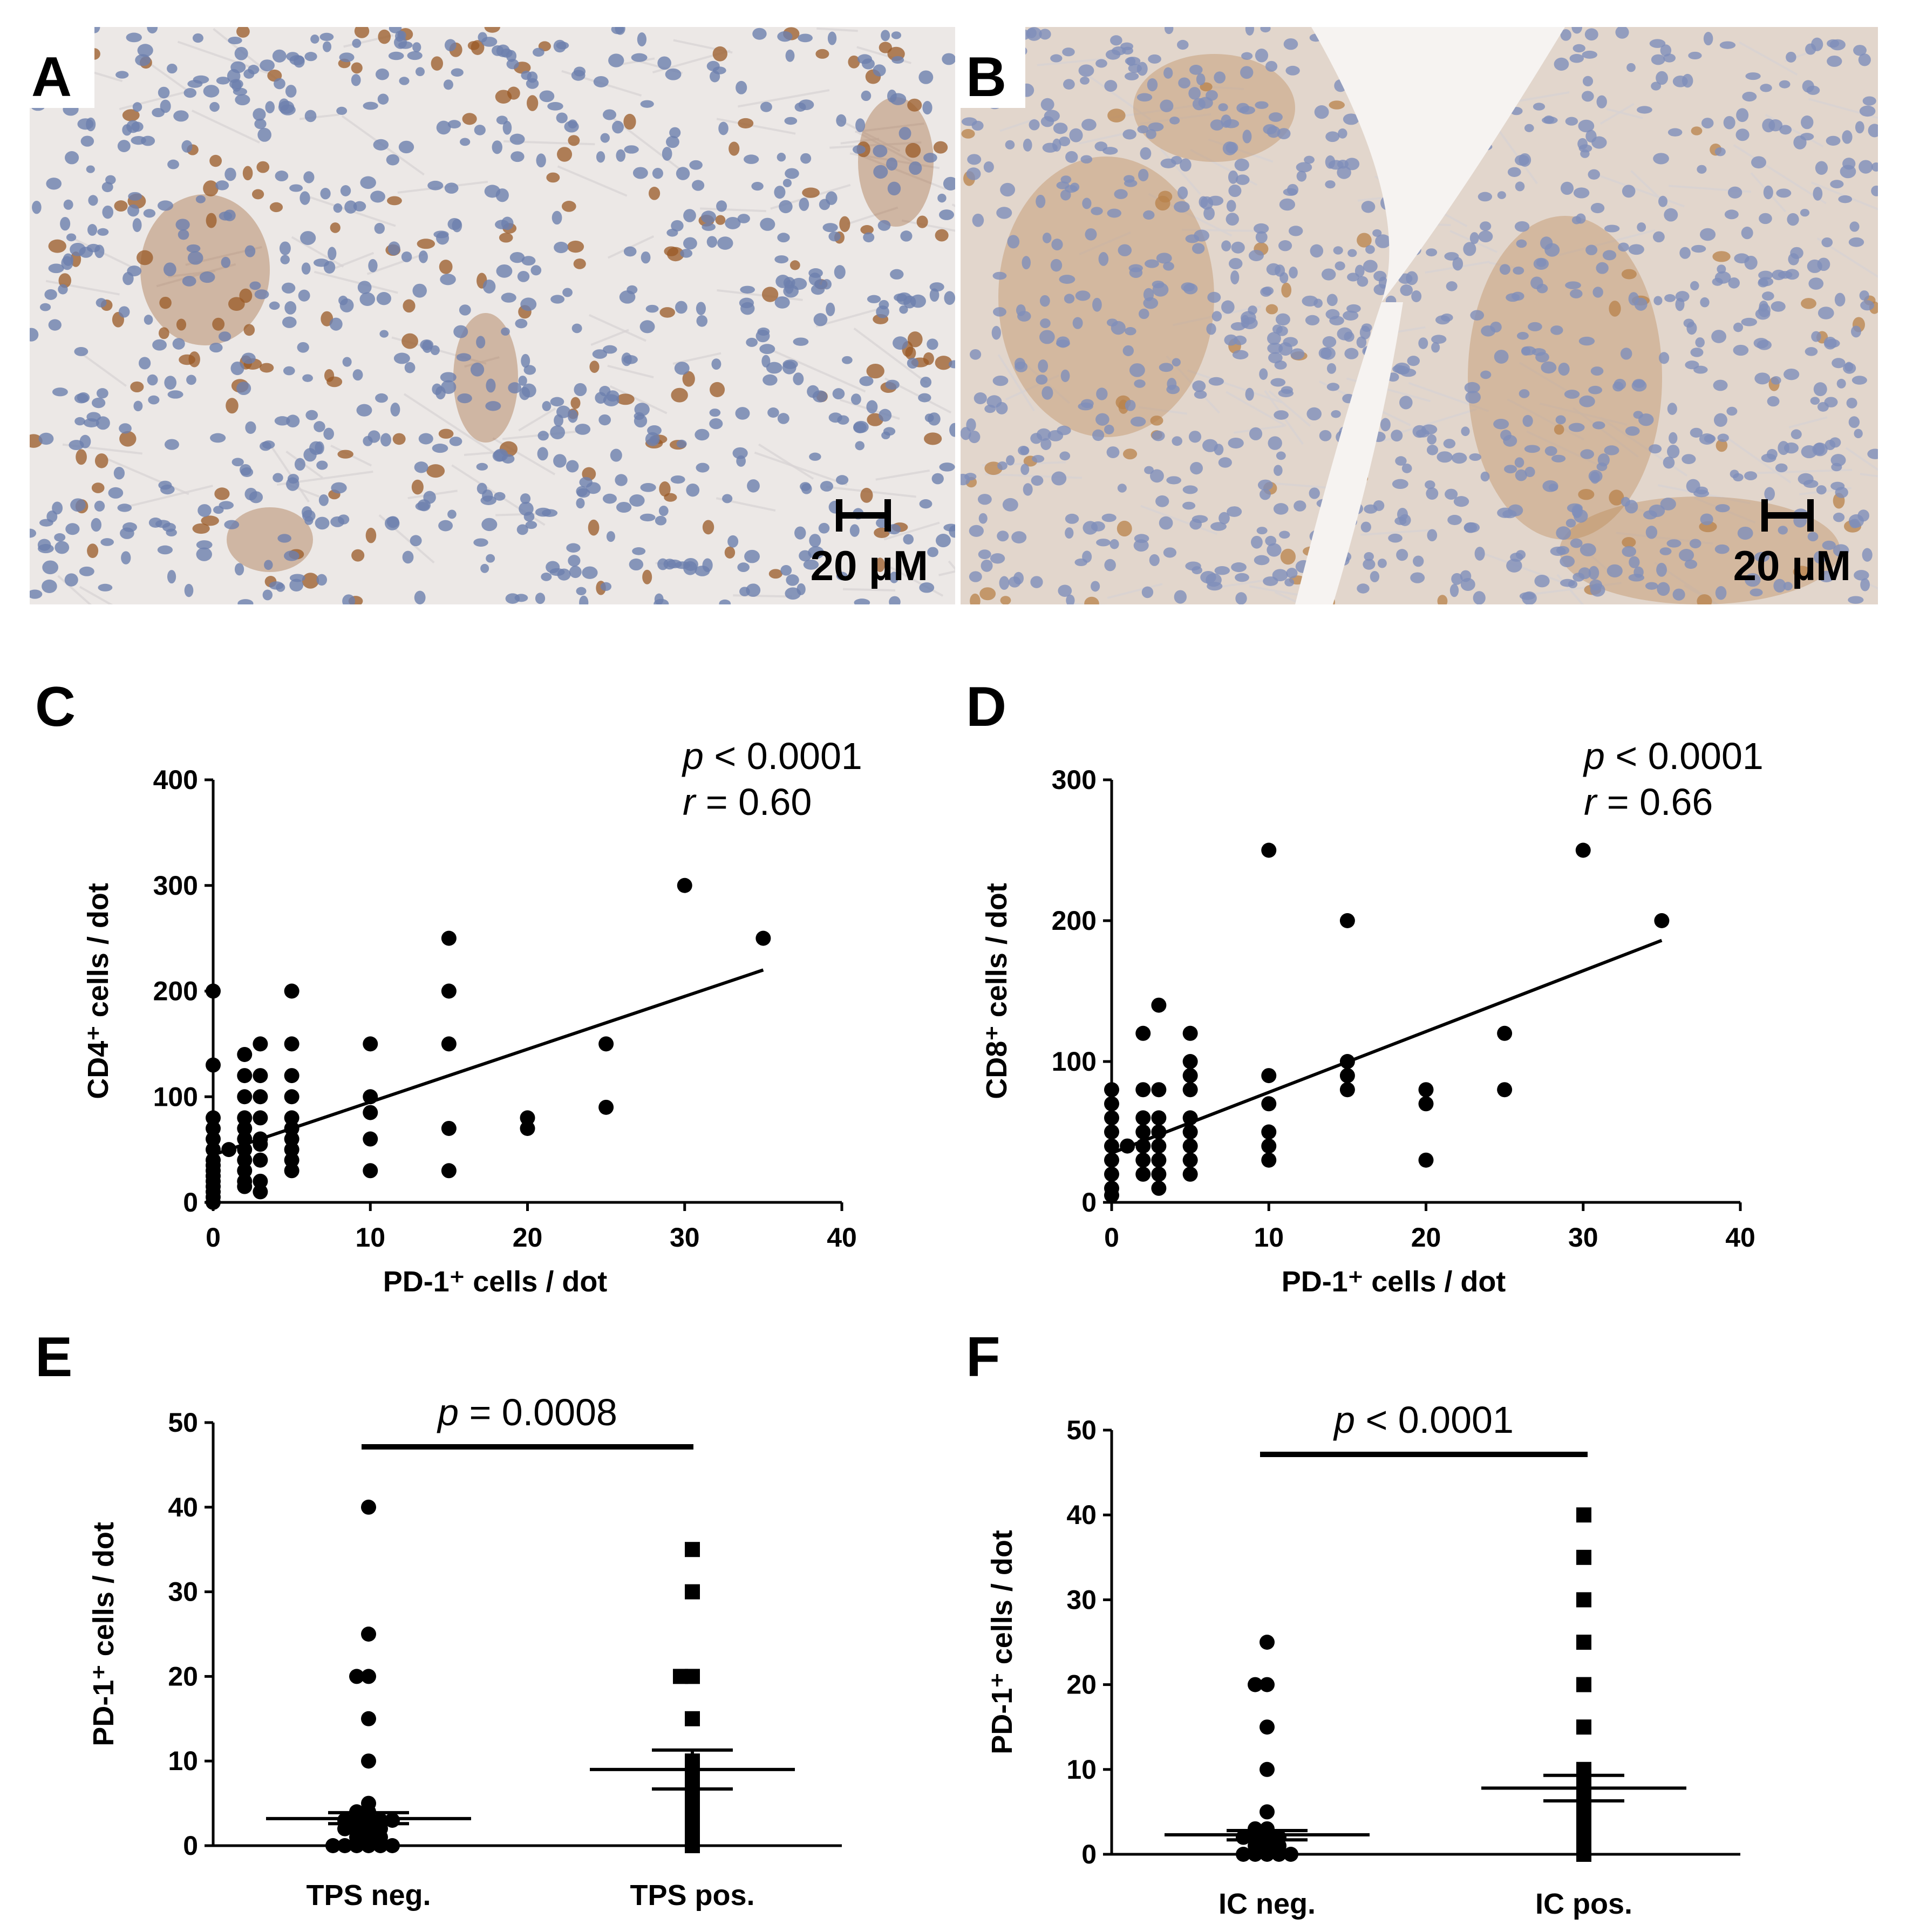  What do you see at coordinates (685, 1237) in the screenshot?
I see `x-tick-label: 30` at bounding box center [685, 1237].